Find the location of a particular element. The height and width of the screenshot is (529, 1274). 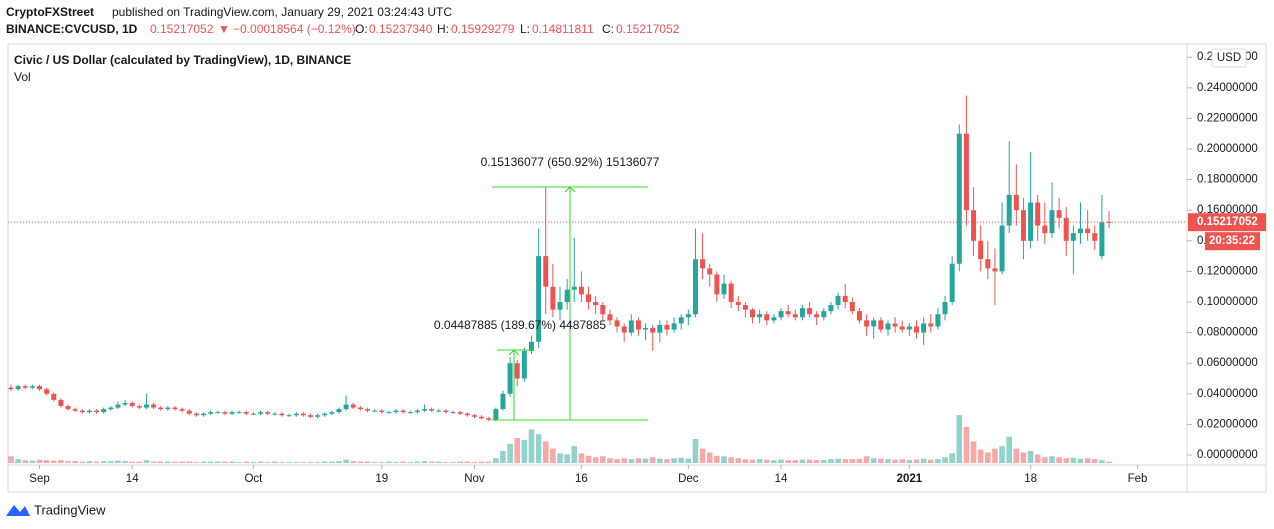

measure-arrow is located at coordinates (570, 189).